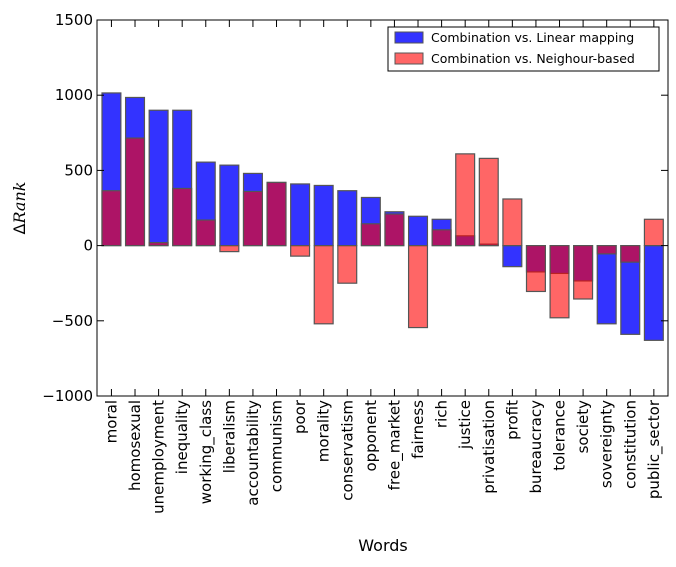  What do you see at coordinates (276, 214) in the screenshot?
I see `bar-neighbour-based-communism` at bounding box center [276, 214].